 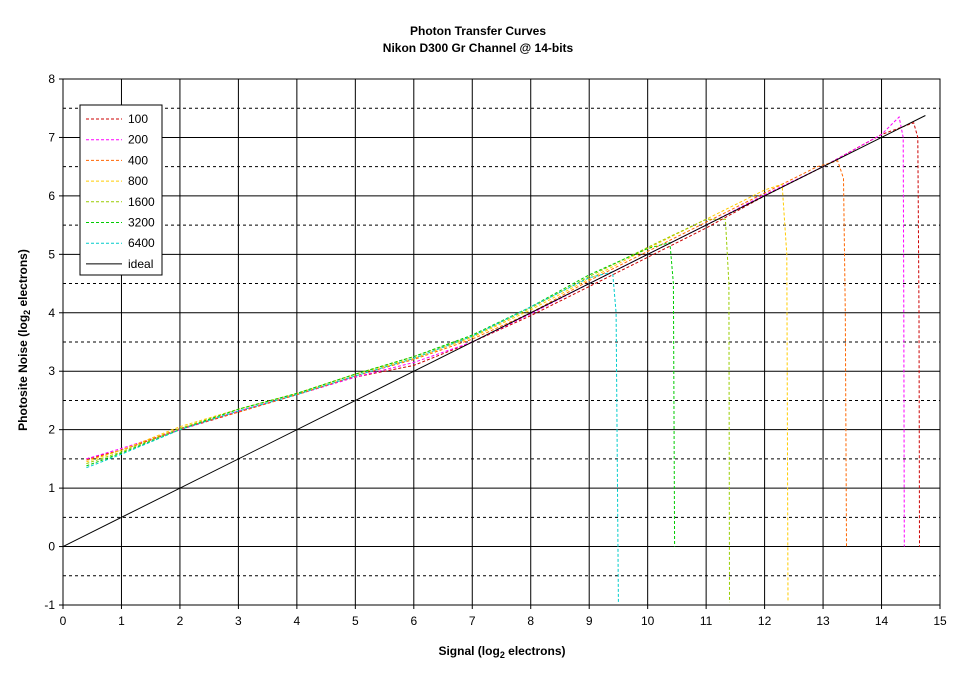 I want to click on legend-label: 6400, so click(x=141, y=243).